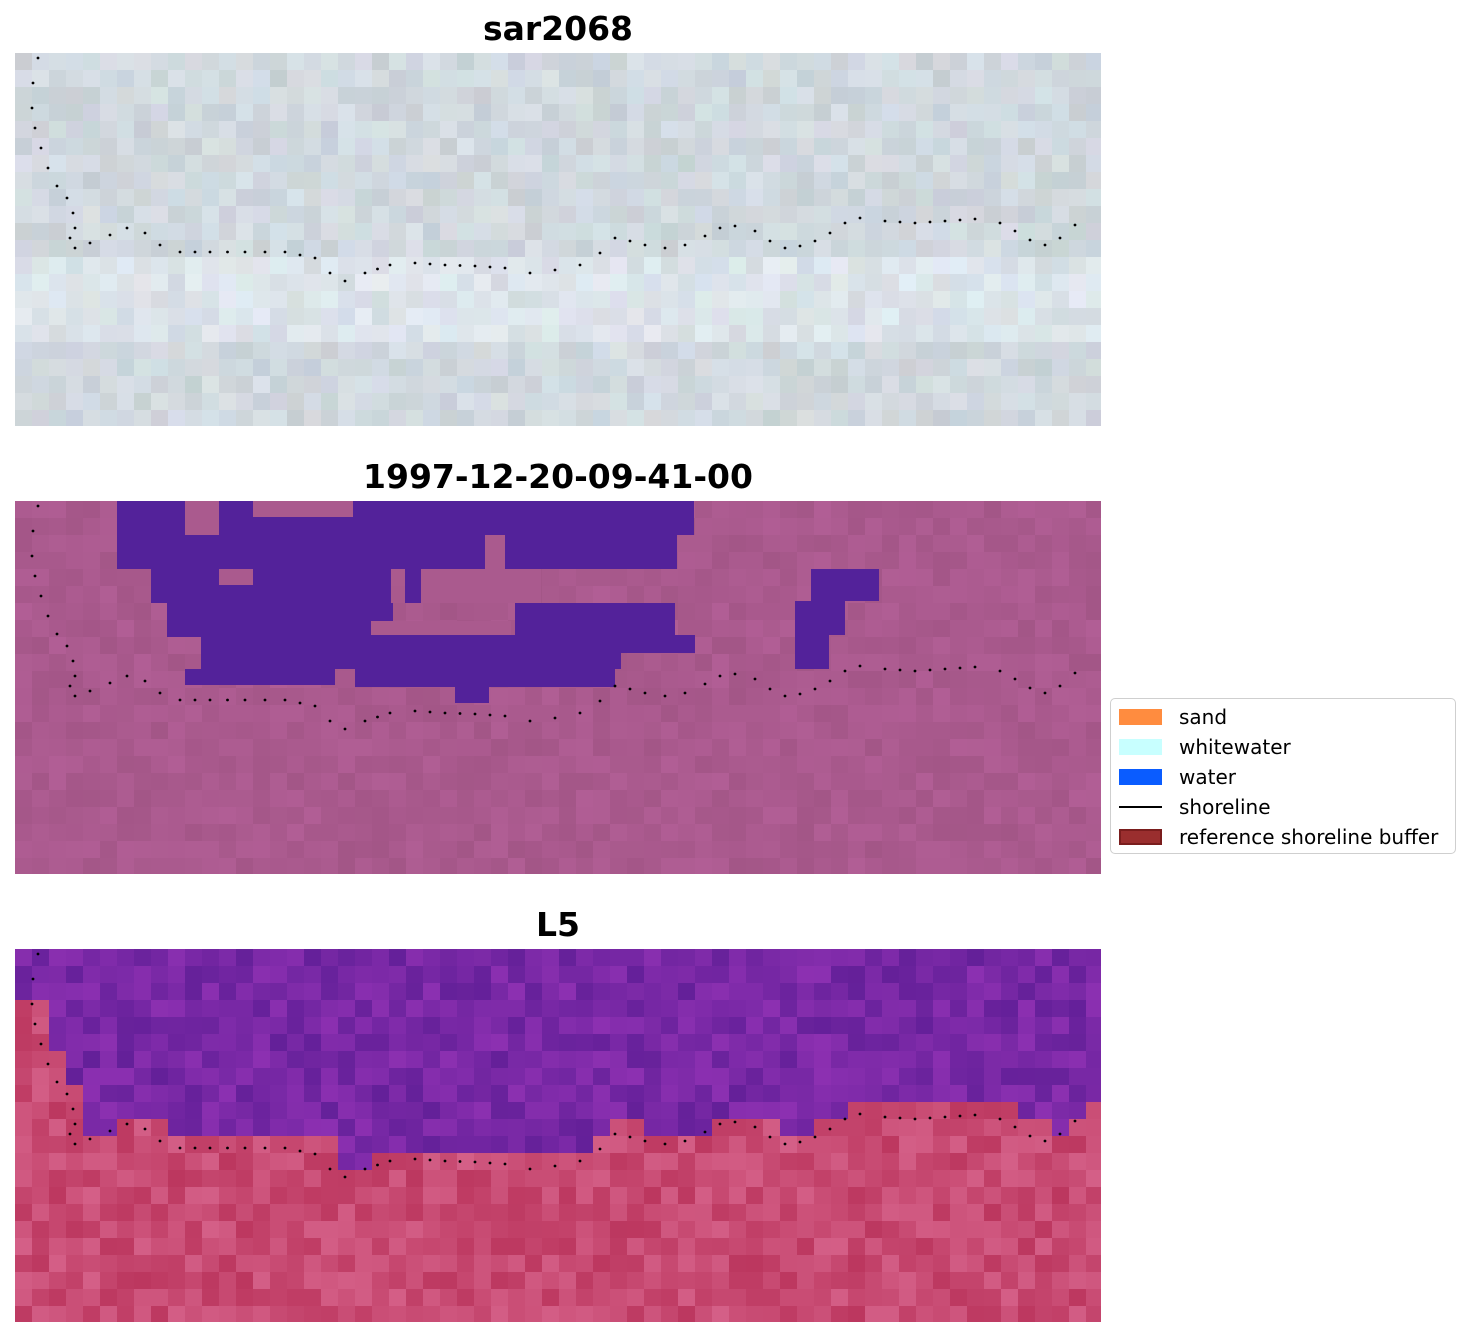 The image size is (1472, 1337). Describe the element at coordinates (558, 28) in the screenshot. I see `panel-title-1: sar2068` at that location.